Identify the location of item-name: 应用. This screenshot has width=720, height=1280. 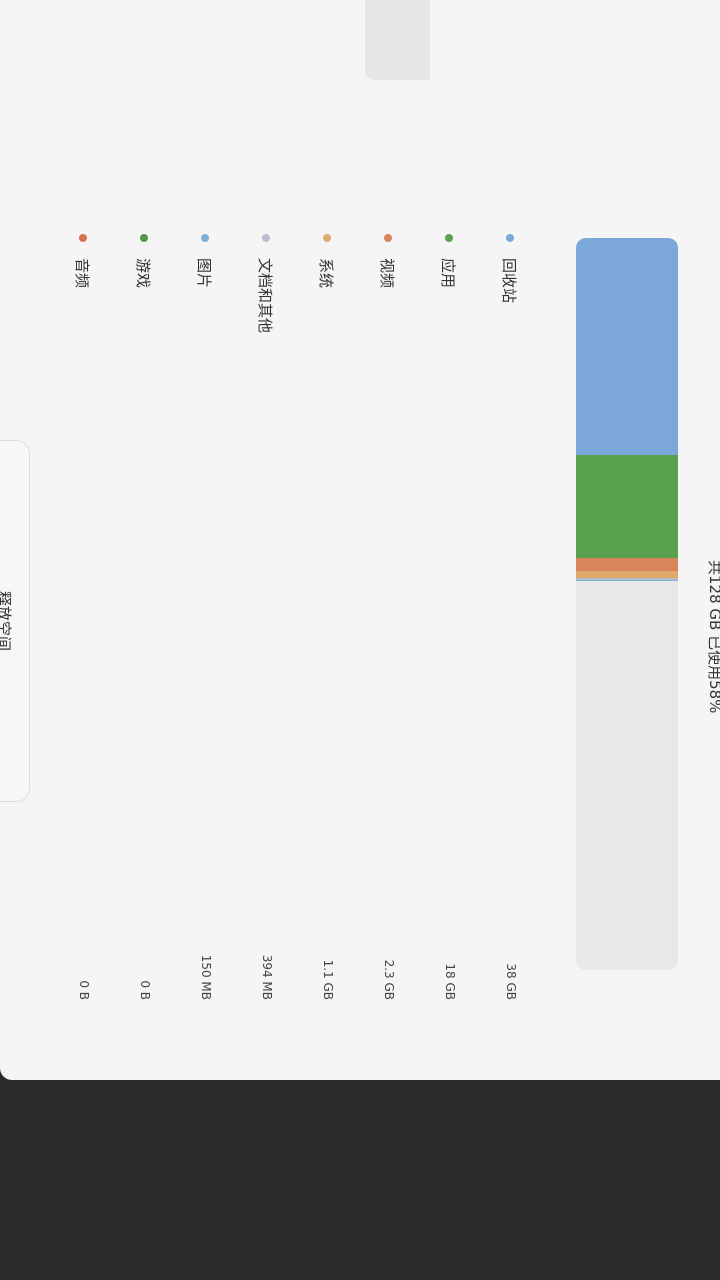
(448, 273).